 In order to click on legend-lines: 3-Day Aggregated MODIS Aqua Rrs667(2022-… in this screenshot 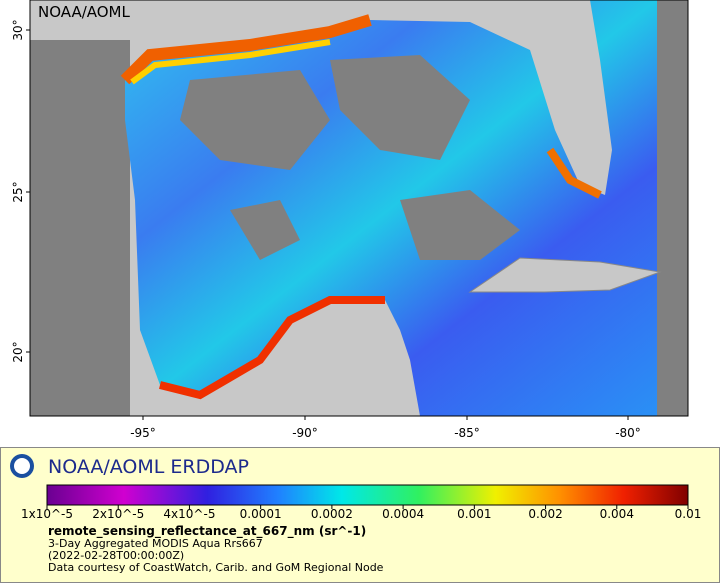, I will do `click(216, 555)`.